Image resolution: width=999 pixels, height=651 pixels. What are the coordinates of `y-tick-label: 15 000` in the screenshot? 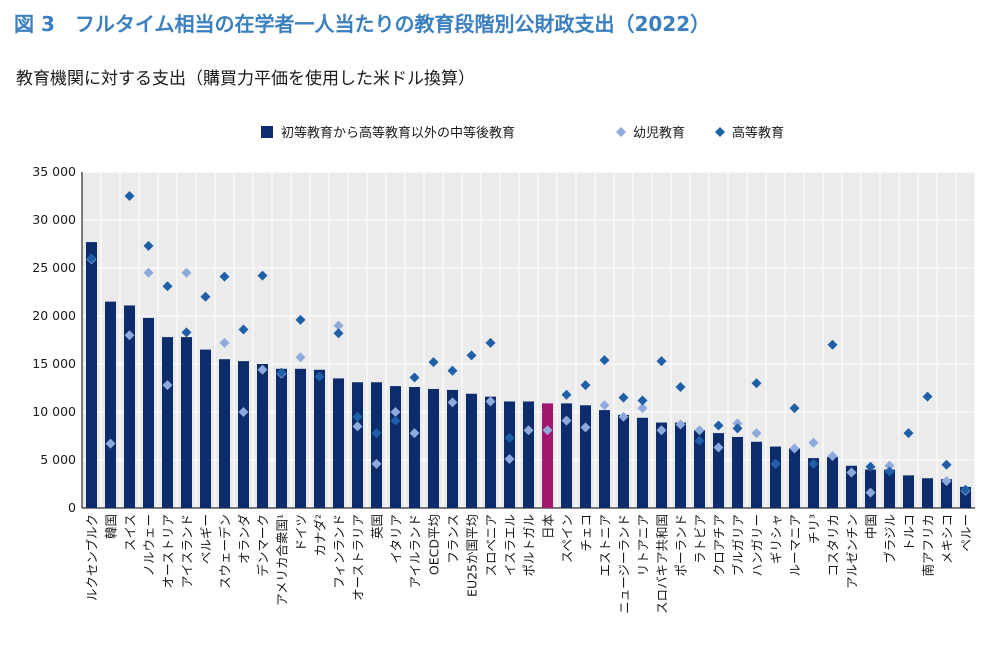 It's located at (54, 363).